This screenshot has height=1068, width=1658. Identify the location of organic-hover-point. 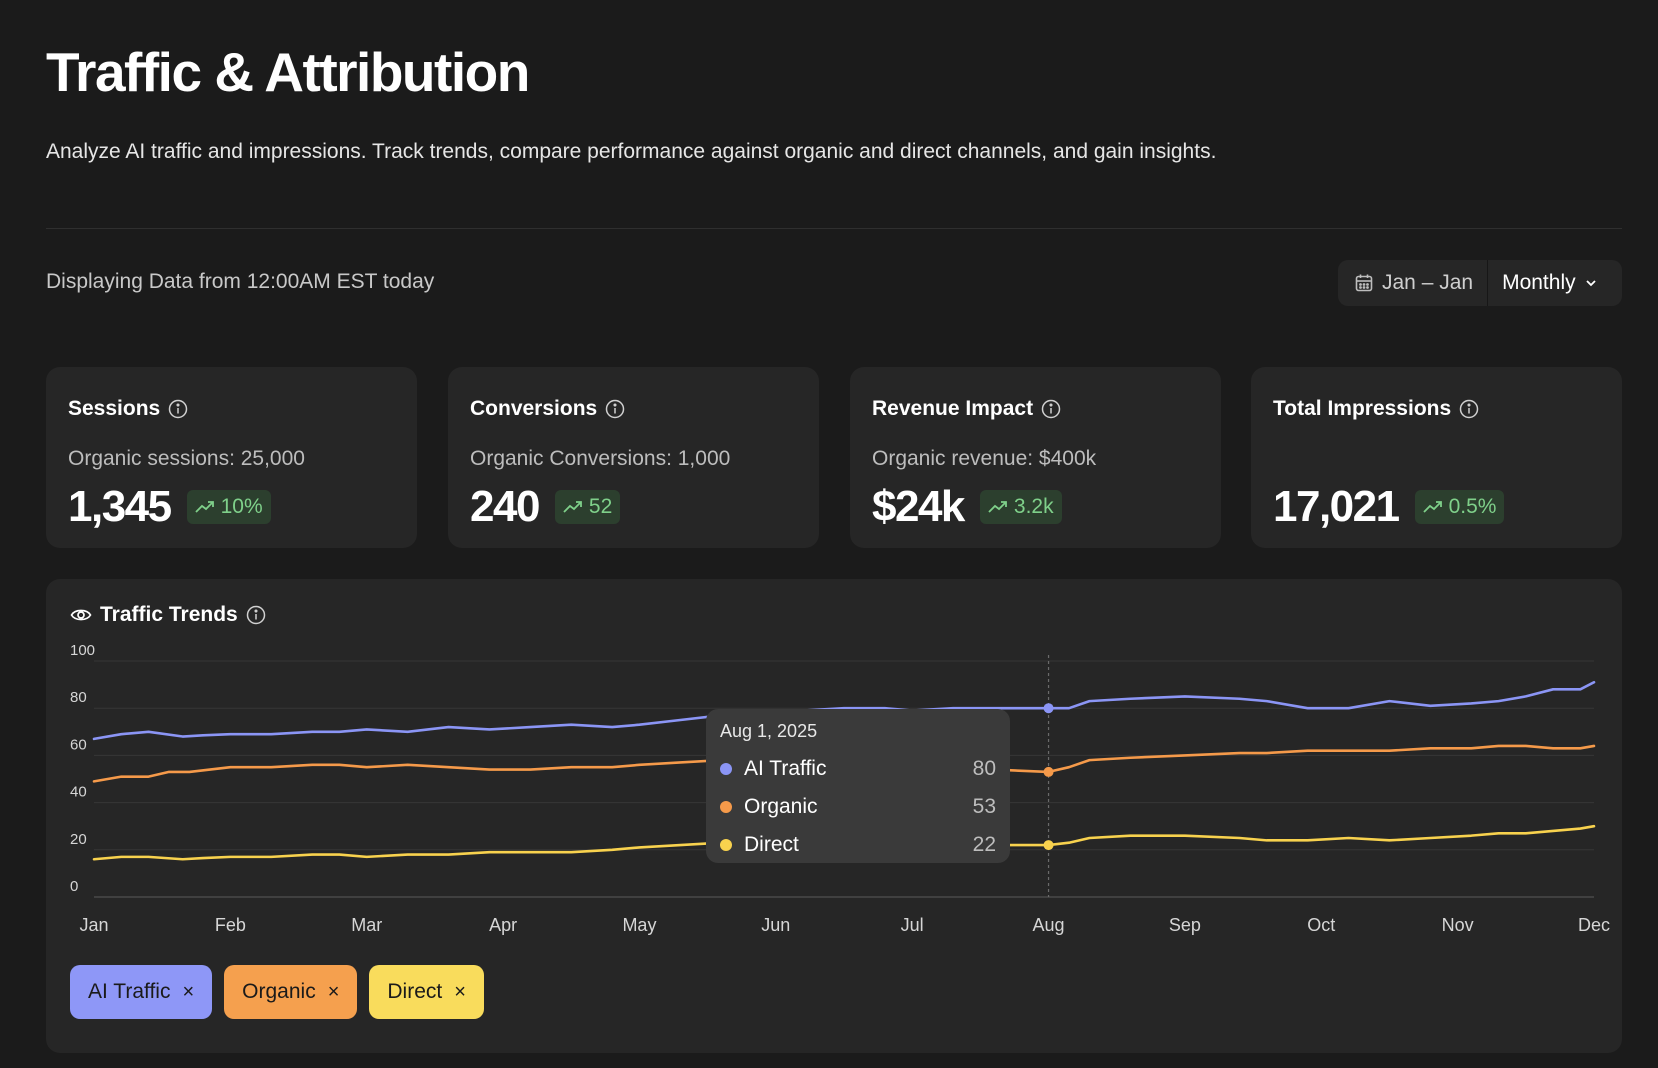
(1048, 771).